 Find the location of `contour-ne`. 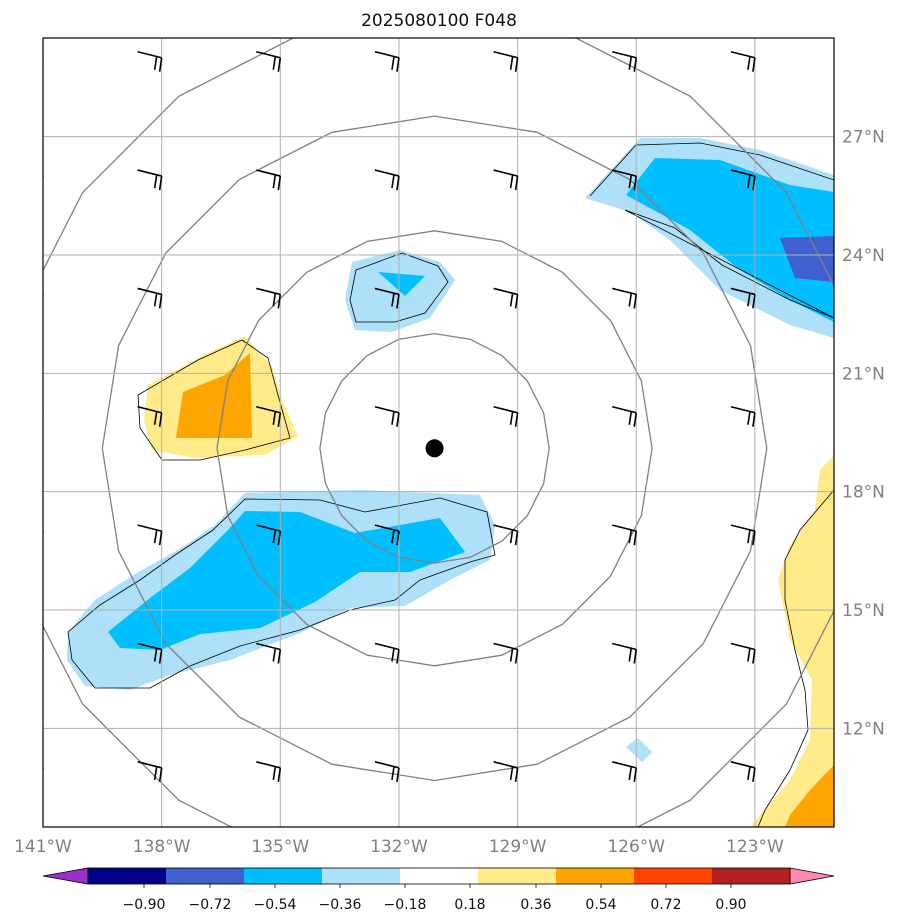

contour-ne is located at coordinates (711, 230).